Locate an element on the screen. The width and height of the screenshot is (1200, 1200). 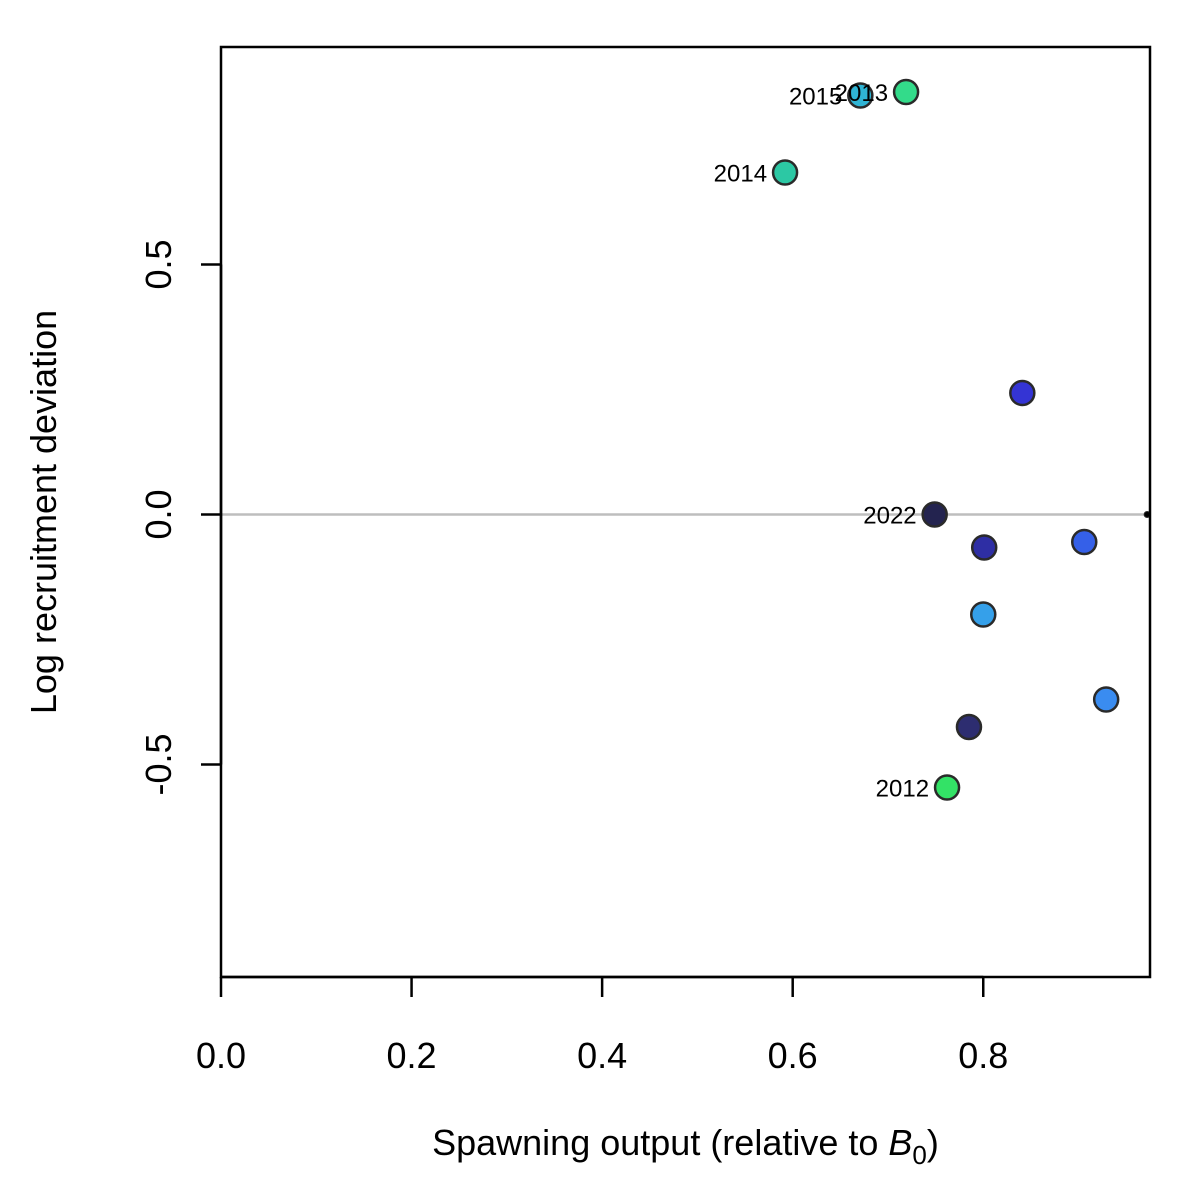
y-axis: -0.5 0.0 0.5 is located at coordinates (180, 517).